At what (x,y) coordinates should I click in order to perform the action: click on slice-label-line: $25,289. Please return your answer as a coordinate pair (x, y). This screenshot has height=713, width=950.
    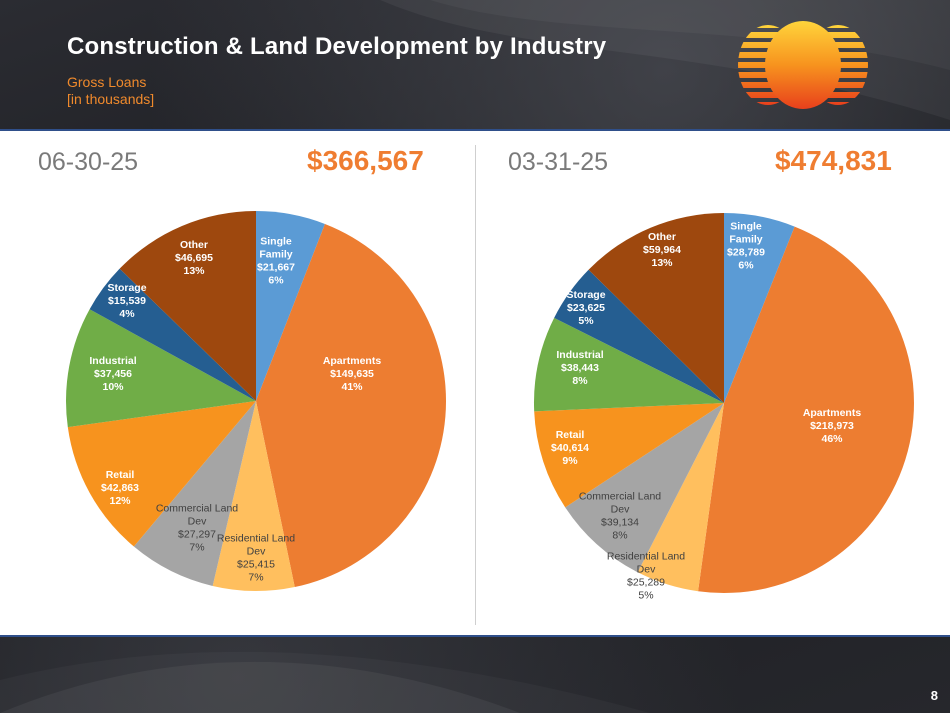
    Looking at the image, I should click on (646, 583).